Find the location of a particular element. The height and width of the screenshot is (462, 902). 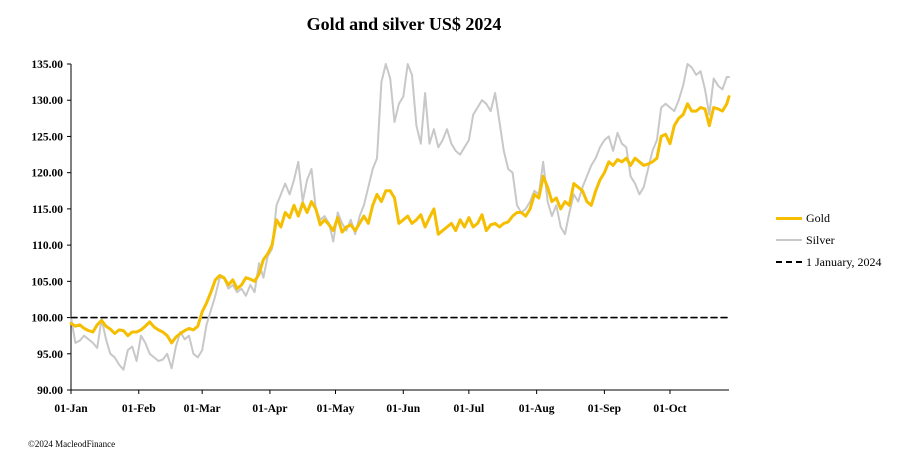

legend-item-baseline: 1 January, 2024 is located at coordinates (829, 262).